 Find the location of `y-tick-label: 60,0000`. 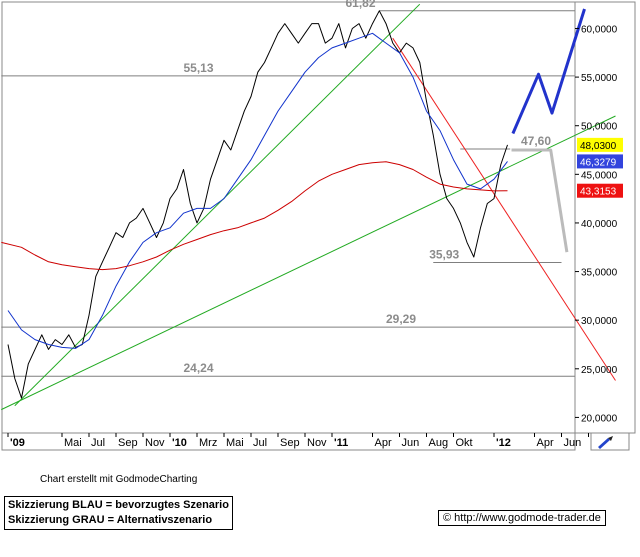

y-tick-label: 60,0000 is located at coordinates (599, 29).